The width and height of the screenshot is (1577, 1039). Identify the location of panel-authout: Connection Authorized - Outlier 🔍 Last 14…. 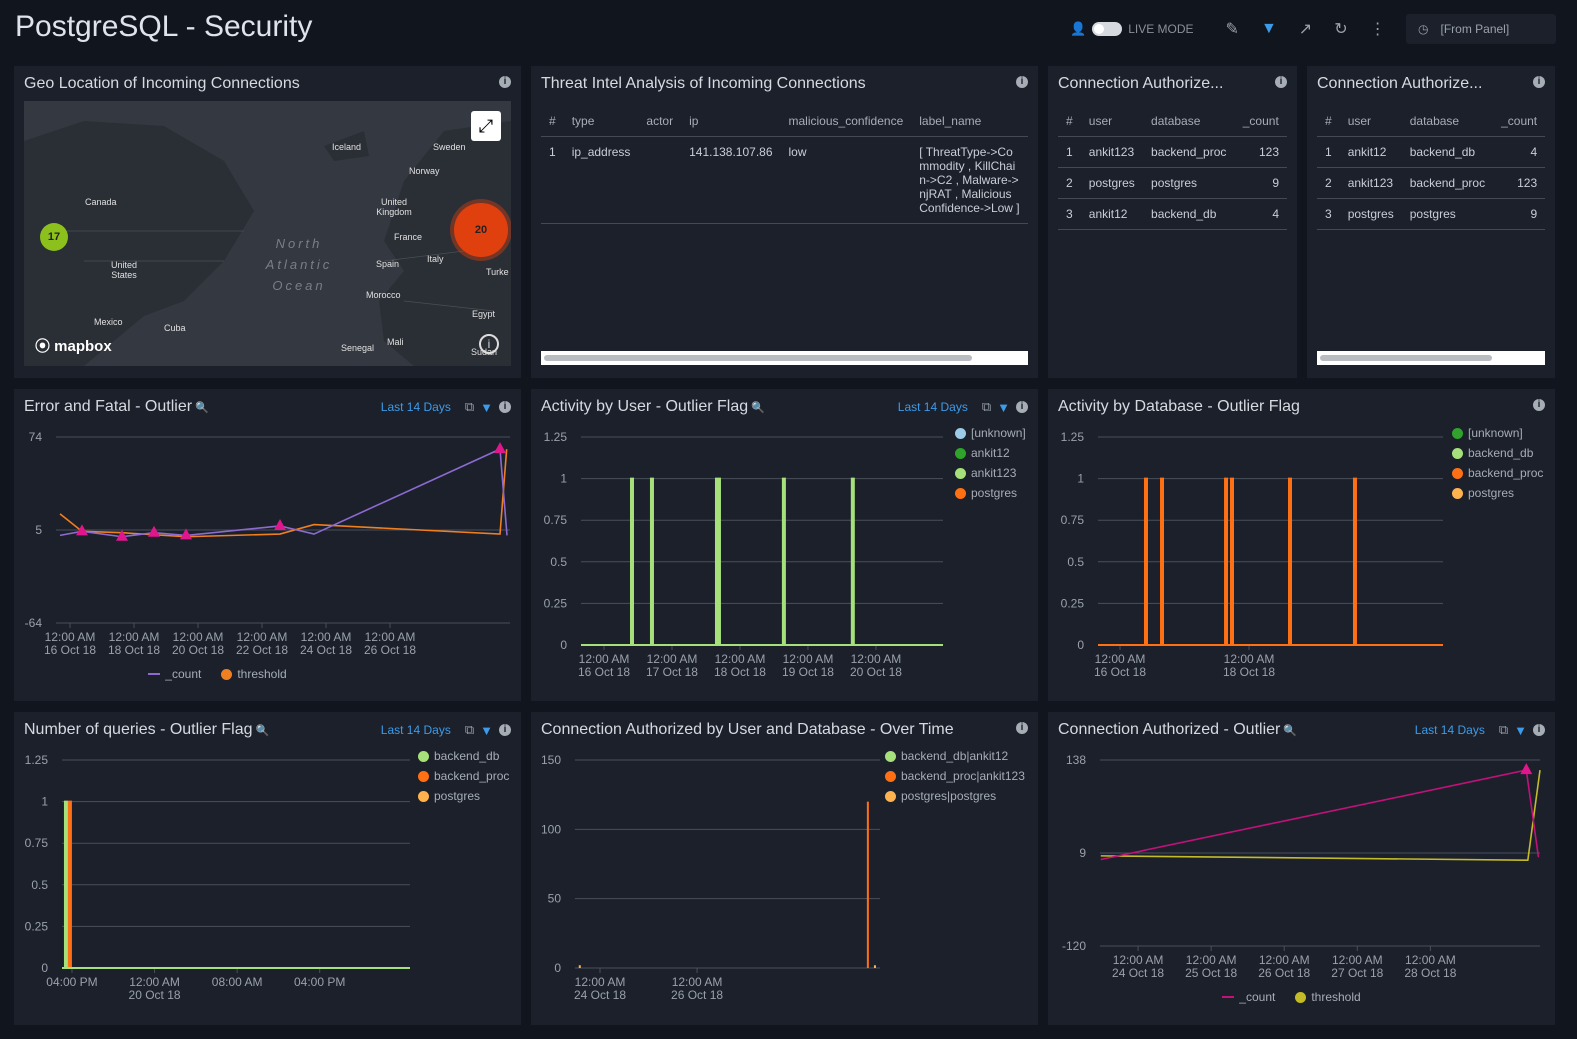
(1301, 868).